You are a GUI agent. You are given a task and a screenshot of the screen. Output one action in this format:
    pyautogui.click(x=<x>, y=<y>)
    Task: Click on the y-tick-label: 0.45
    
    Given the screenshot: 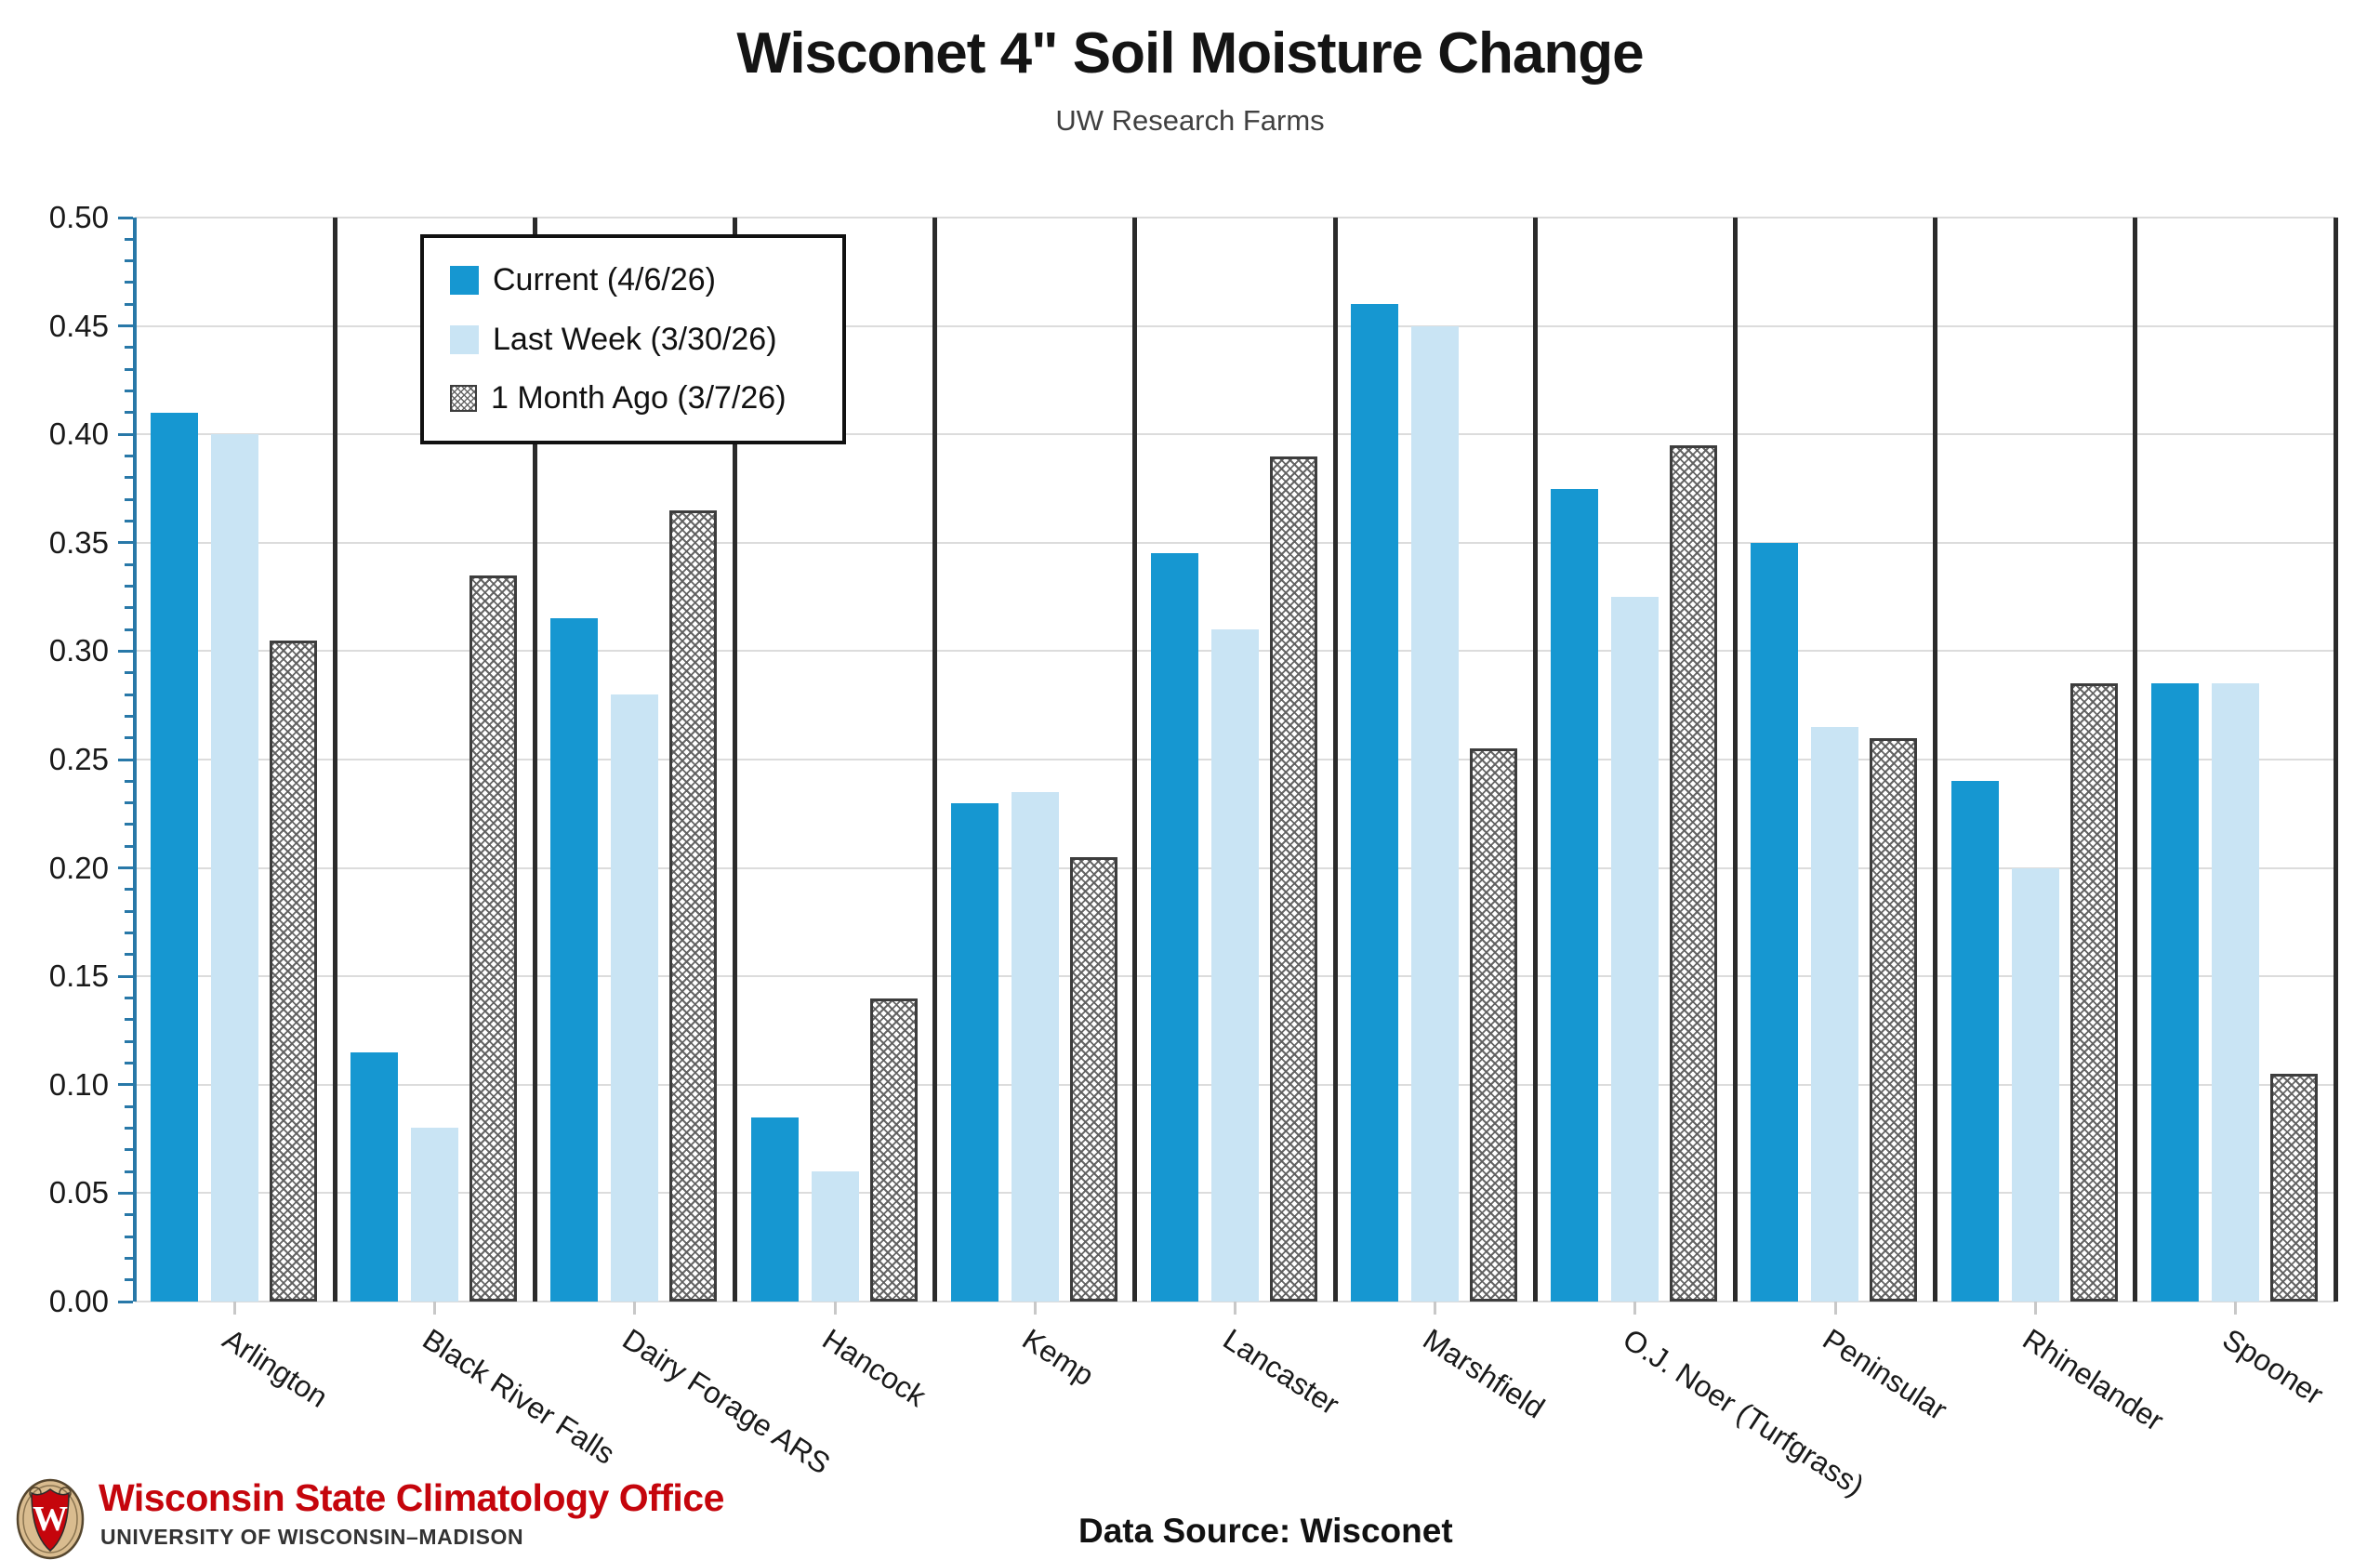 What is the action you would take?
    pyautogui.click(x=78, y=325)
    